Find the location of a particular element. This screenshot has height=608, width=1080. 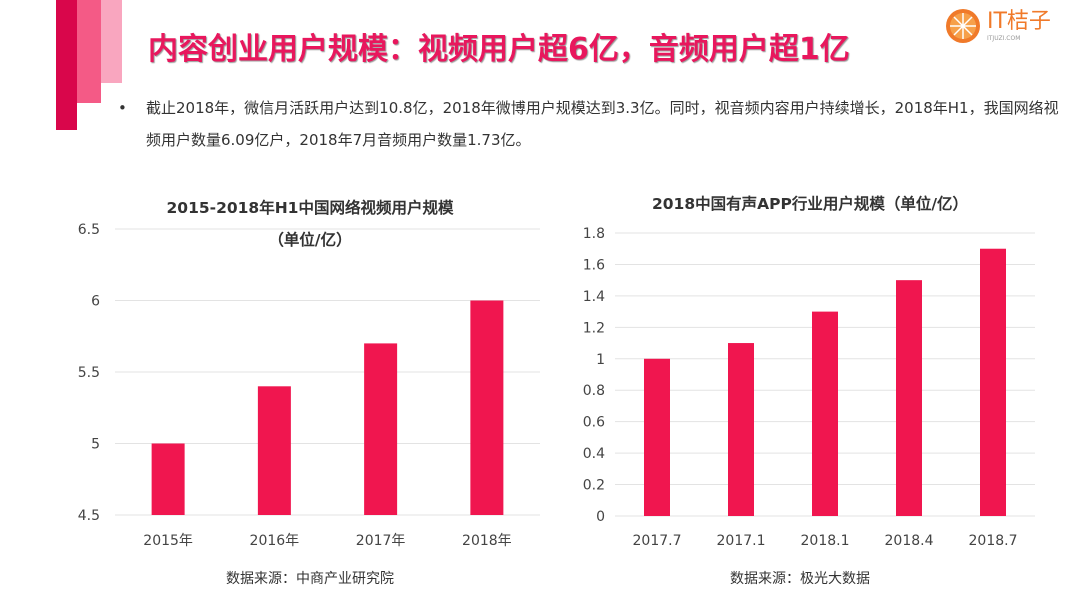

logo: IT桔子 ITJUZI.COM is located at coordinates (998, 26).